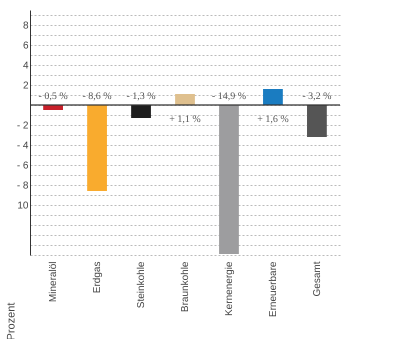 The image size is (416, 339). Describe the element at coordinates (185, 119) in the screenshot. I see `data-label: + 1,1 %` at that location.